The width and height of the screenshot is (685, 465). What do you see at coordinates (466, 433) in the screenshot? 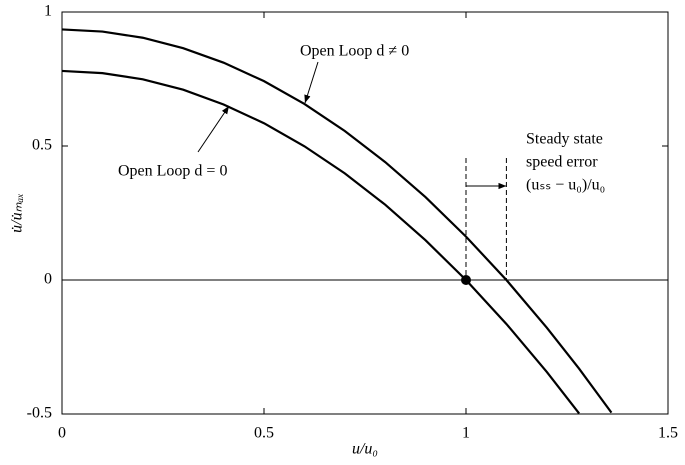
I see `x-tick-label: 1` at bounding box center [466, 433].